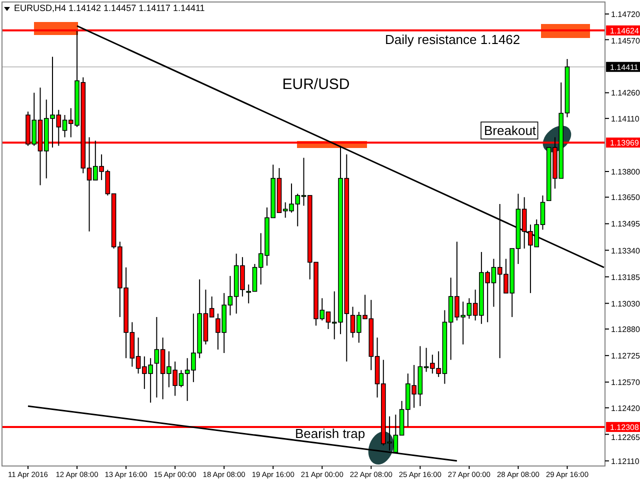  I want to click on y-tick-label: 1.13650, so click(625, 197).